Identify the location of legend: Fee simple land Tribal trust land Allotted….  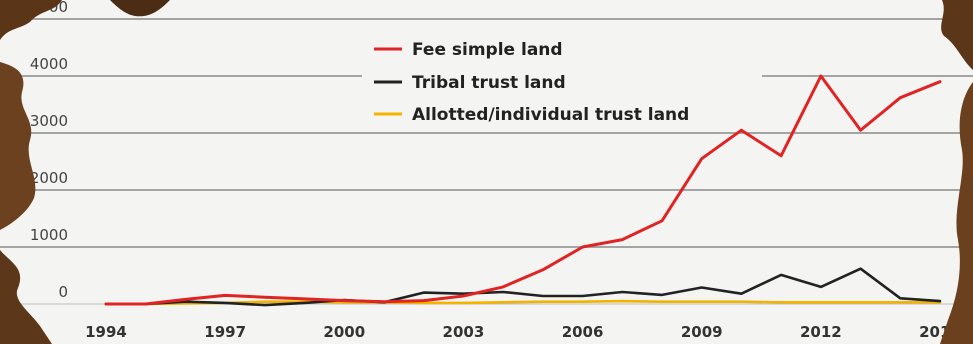
(562, 80).